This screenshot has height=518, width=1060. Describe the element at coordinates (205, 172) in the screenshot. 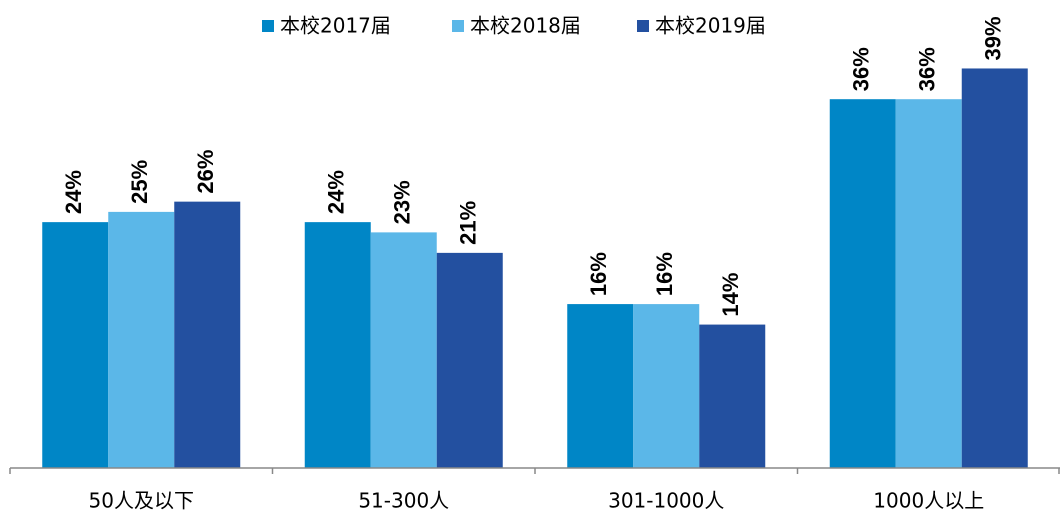

I see `data-label: 26%` at that location.